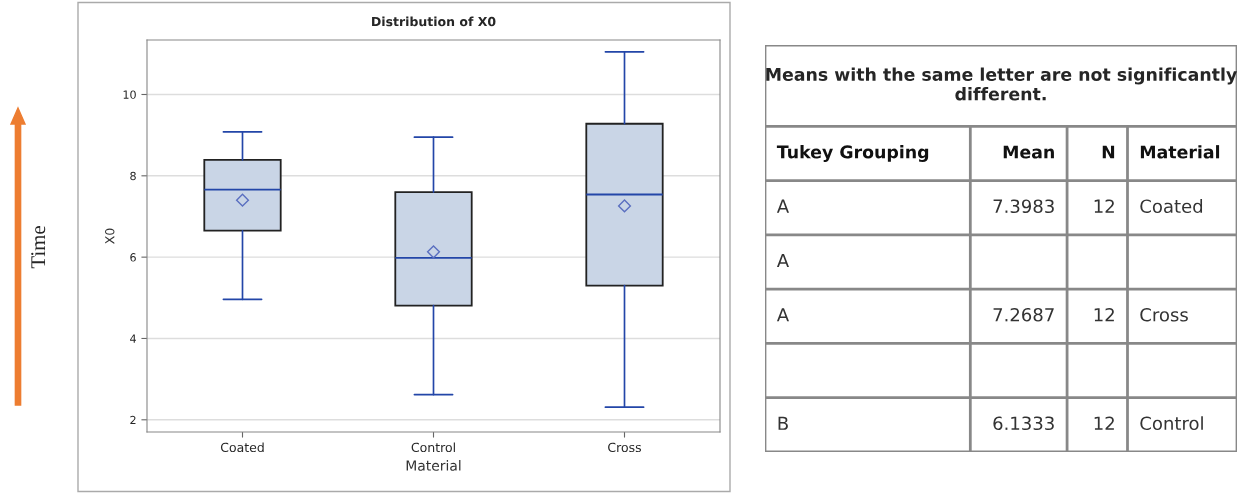  I want to click on category-label: N, so click(1108, 152).